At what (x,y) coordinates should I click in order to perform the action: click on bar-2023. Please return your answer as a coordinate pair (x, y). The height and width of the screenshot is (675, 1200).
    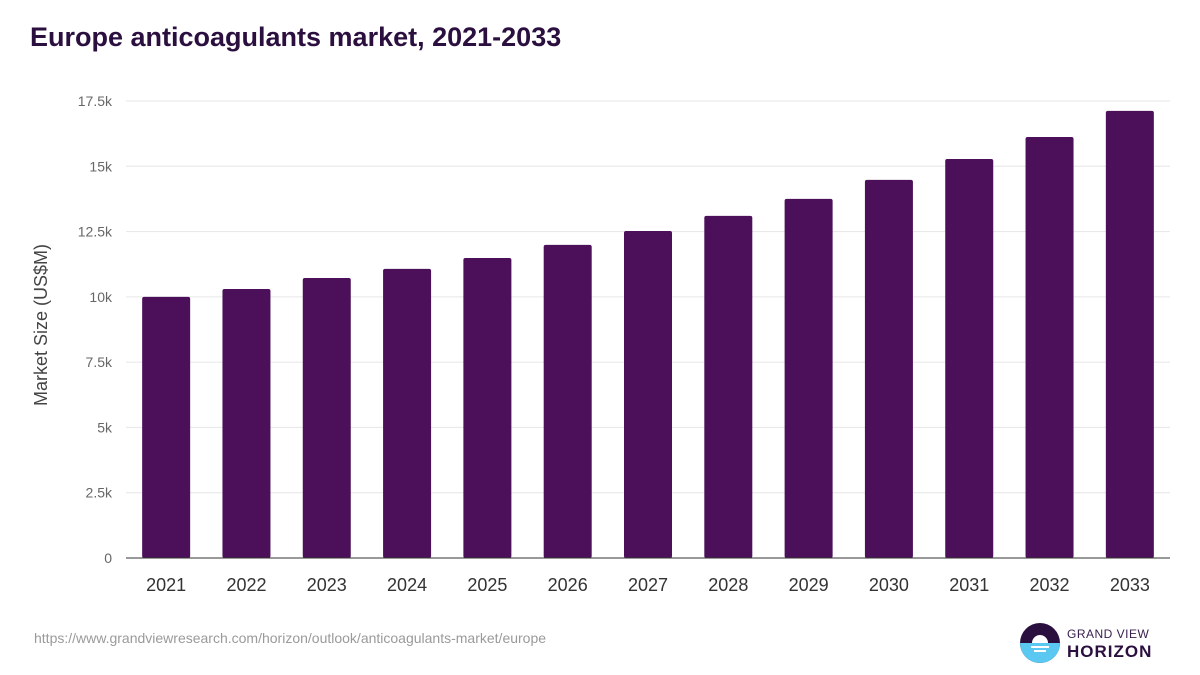
    Looking at the image, I should click on (326, 418).